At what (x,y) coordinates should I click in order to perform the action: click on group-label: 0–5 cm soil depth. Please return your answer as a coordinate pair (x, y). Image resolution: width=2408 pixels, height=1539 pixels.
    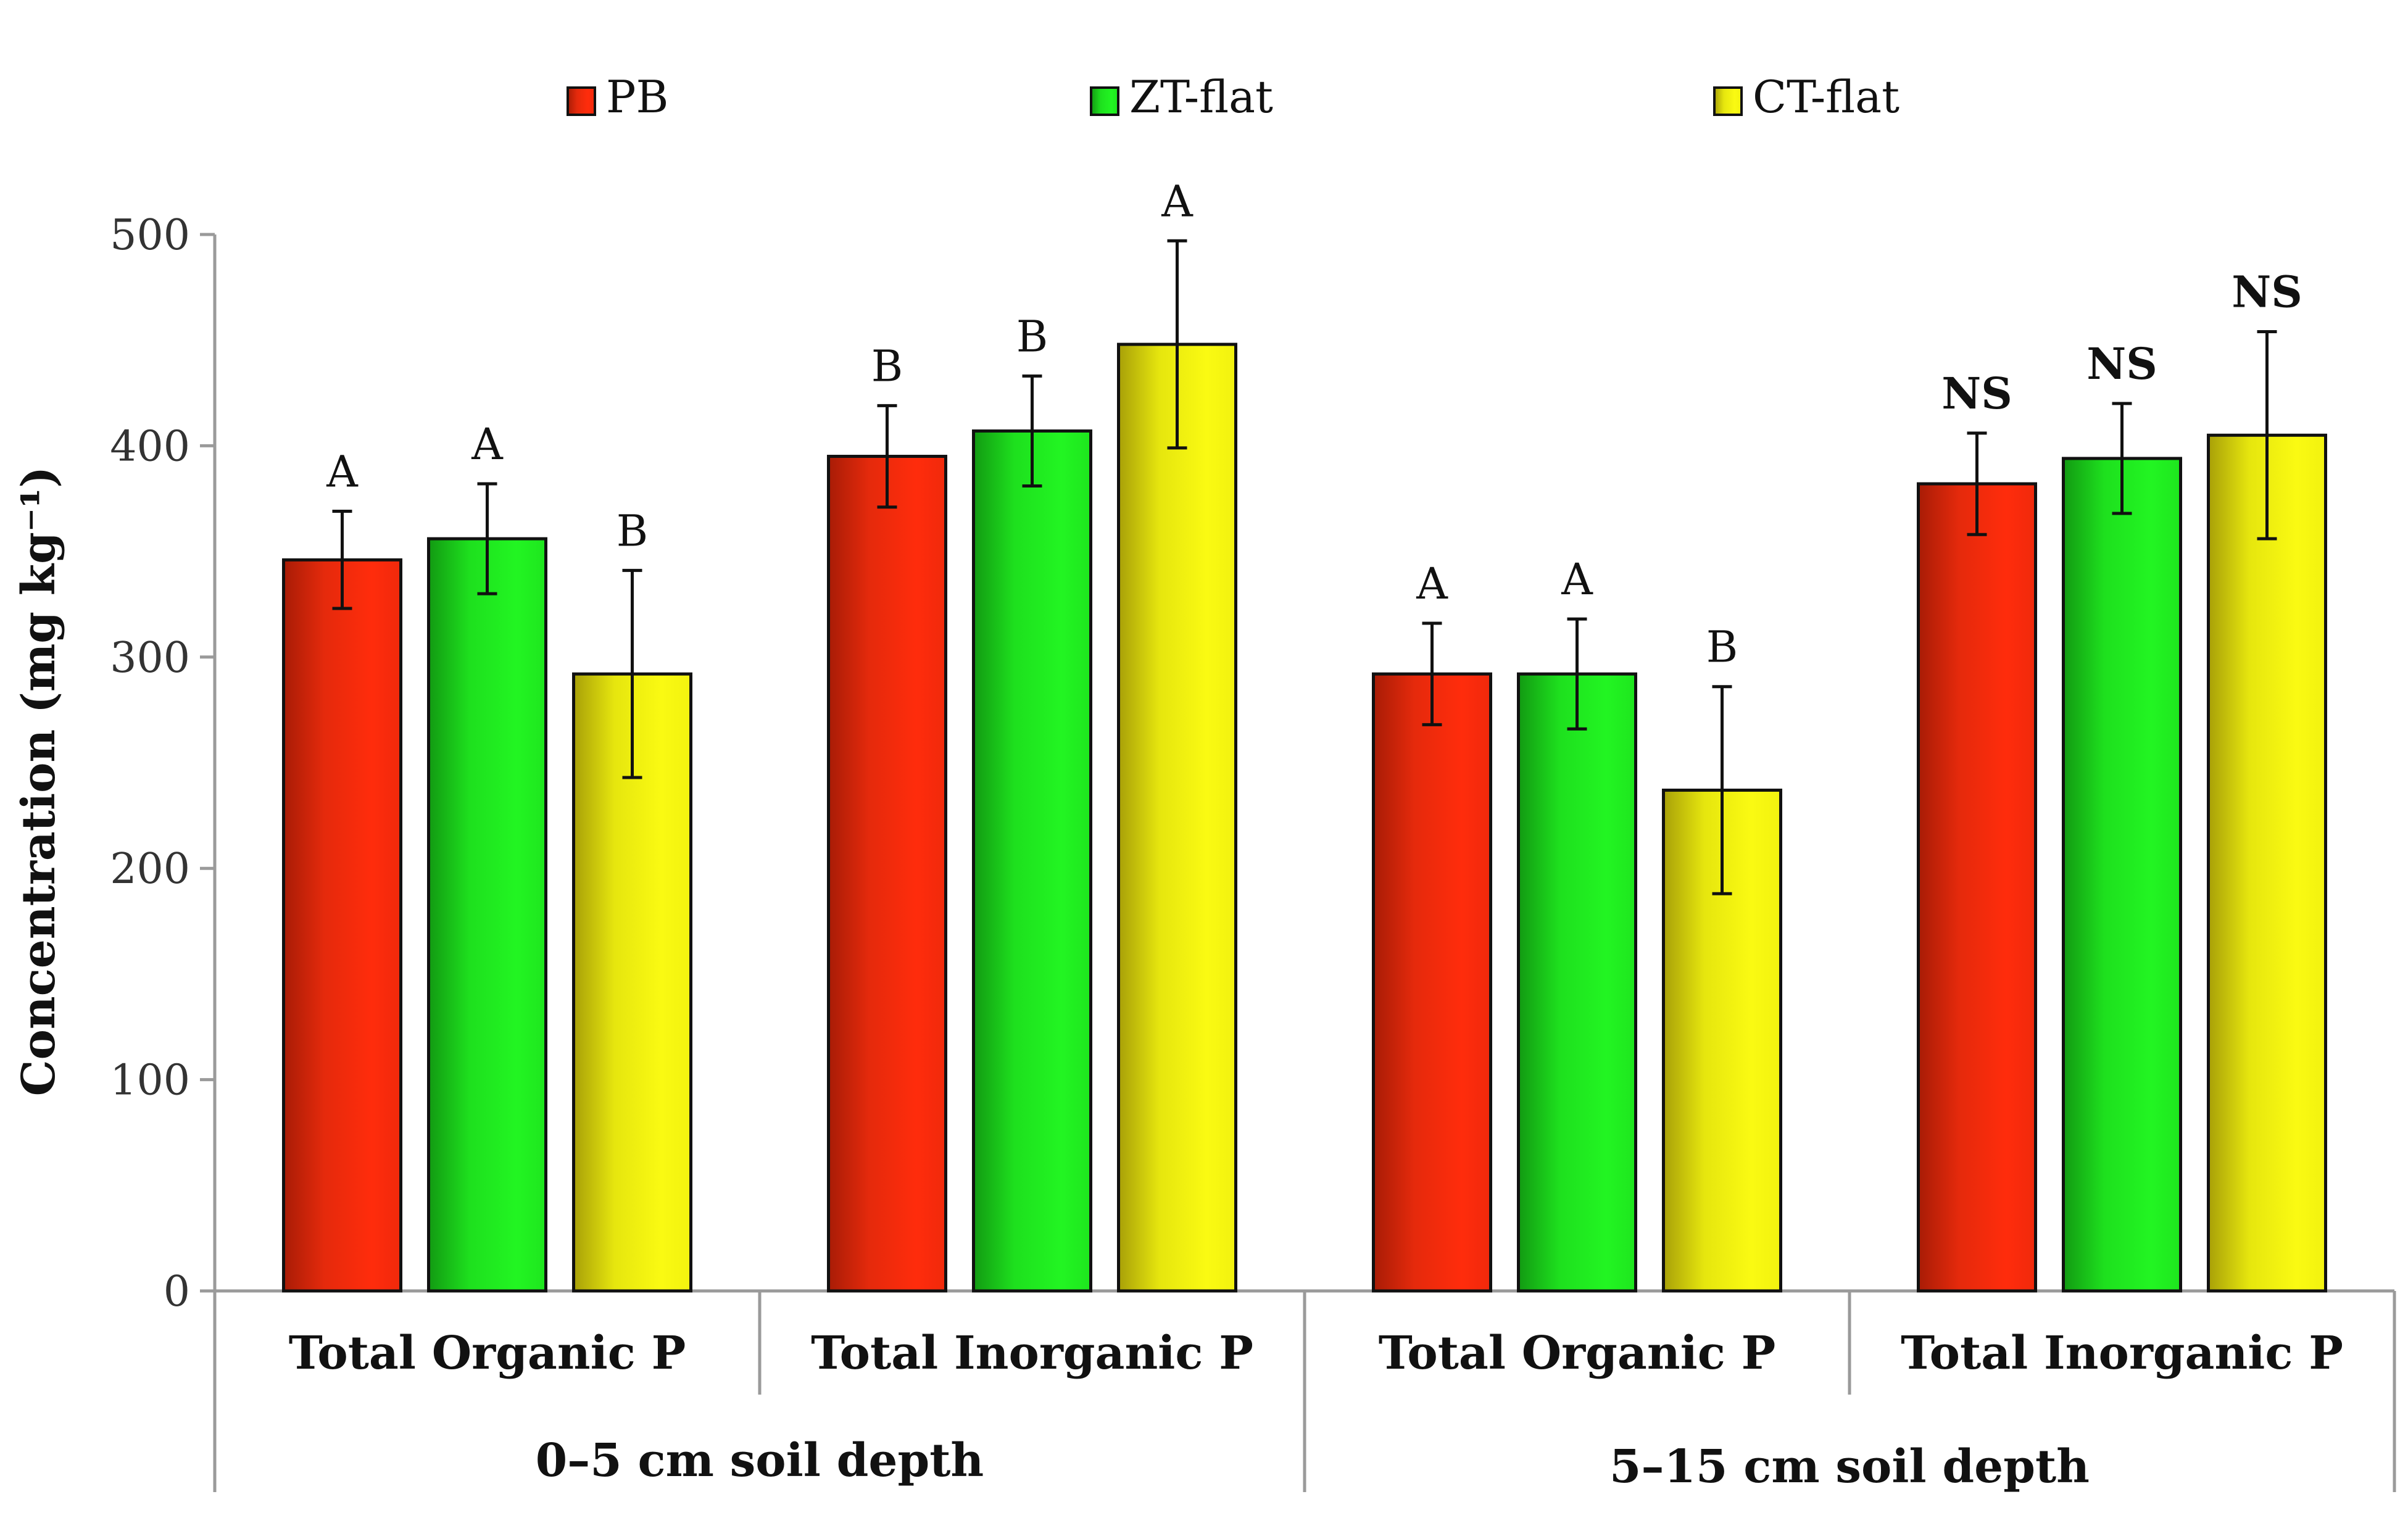
    Looking at the image, I should click on (760, 1460).